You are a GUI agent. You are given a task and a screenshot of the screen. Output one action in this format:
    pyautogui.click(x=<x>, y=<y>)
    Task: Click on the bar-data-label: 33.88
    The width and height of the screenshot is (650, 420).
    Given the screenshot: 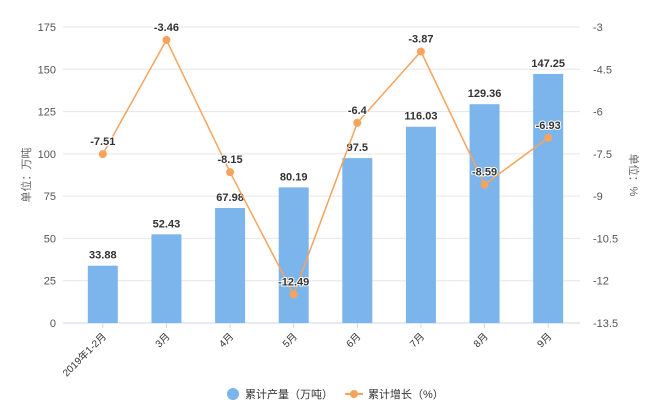 What is the action you would take?
    pyautogui.click(x=103, y=256)
    